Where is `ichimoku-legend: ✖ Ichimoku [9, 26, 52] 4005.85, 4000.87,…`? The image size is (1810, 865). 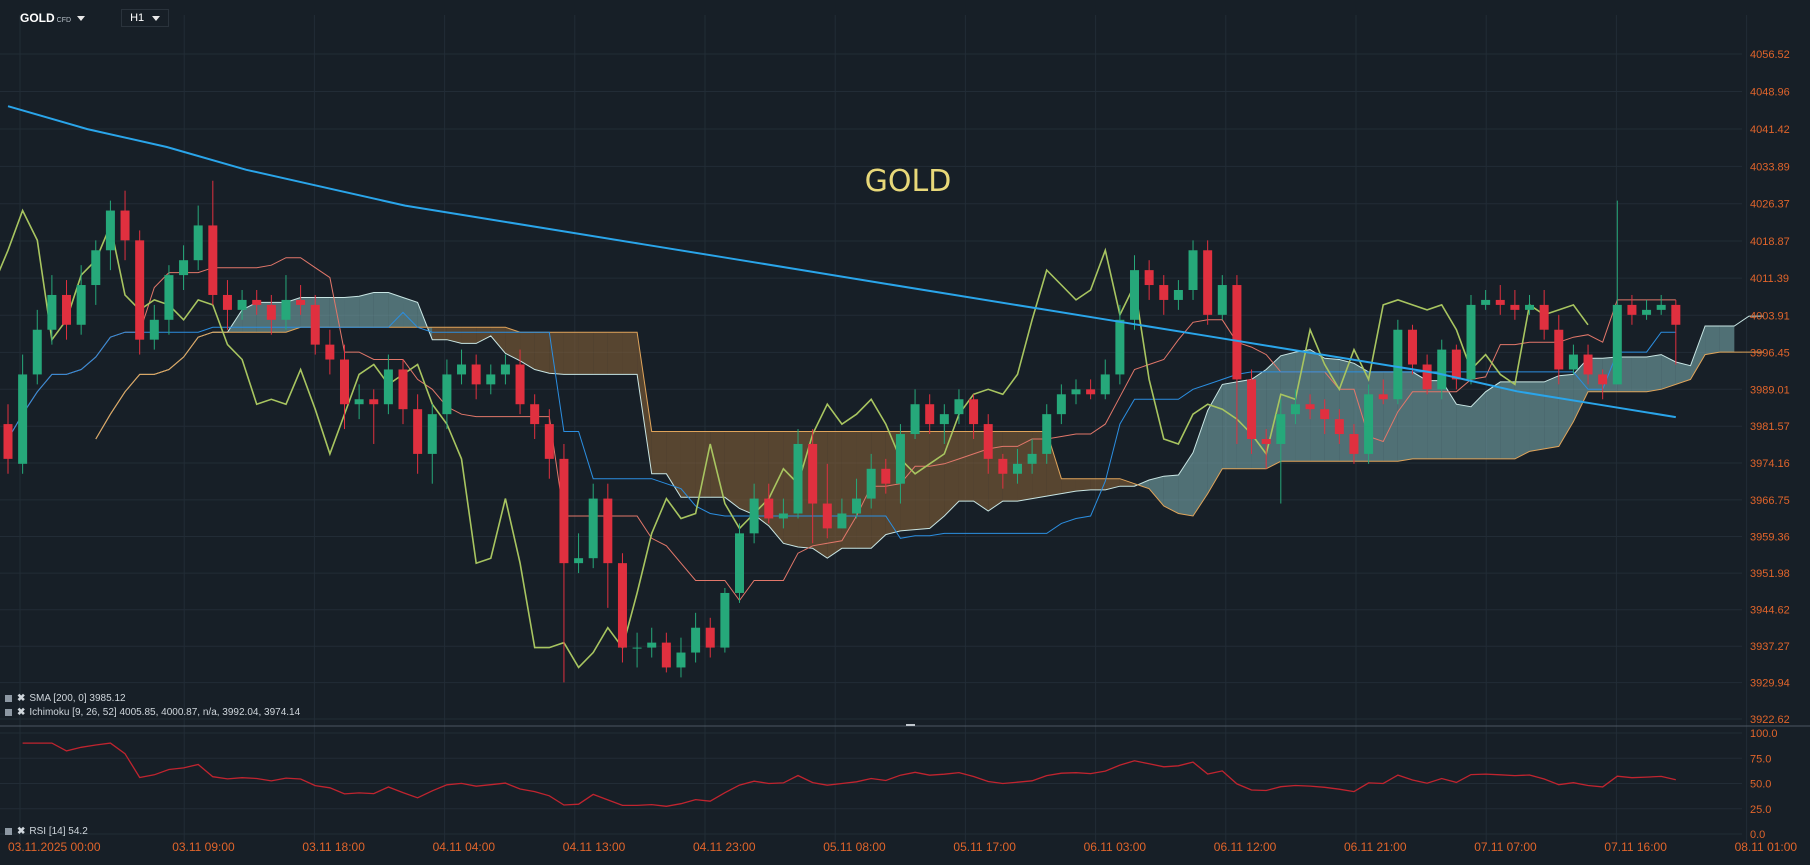 ichimoku-legend: ✖ Ichimoku [9, 26, 52] 4005.85, 4000.87,… is located at coordinates (152, 712).